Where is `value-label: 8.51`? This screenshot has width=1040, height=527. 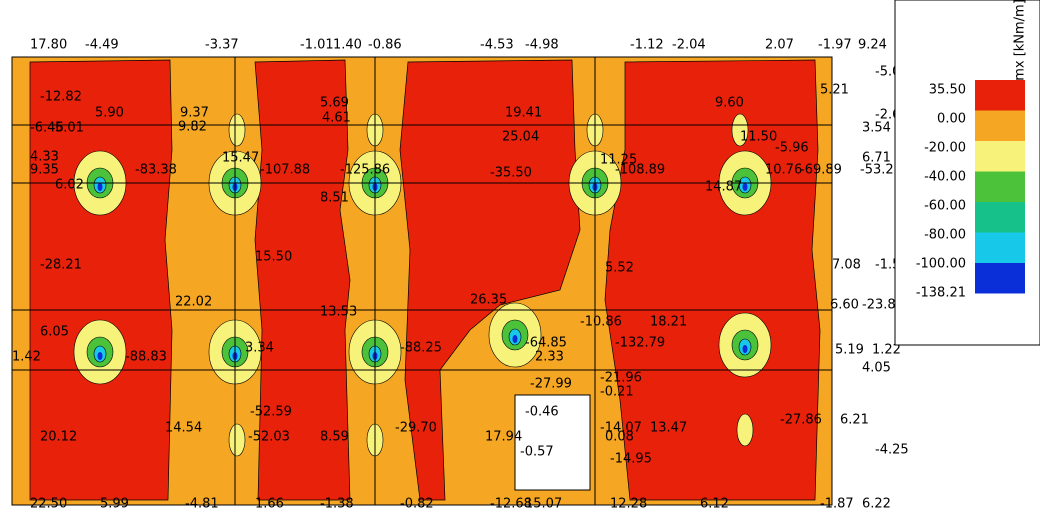
value-label: 8.51 is located at coordinates (334, 198).